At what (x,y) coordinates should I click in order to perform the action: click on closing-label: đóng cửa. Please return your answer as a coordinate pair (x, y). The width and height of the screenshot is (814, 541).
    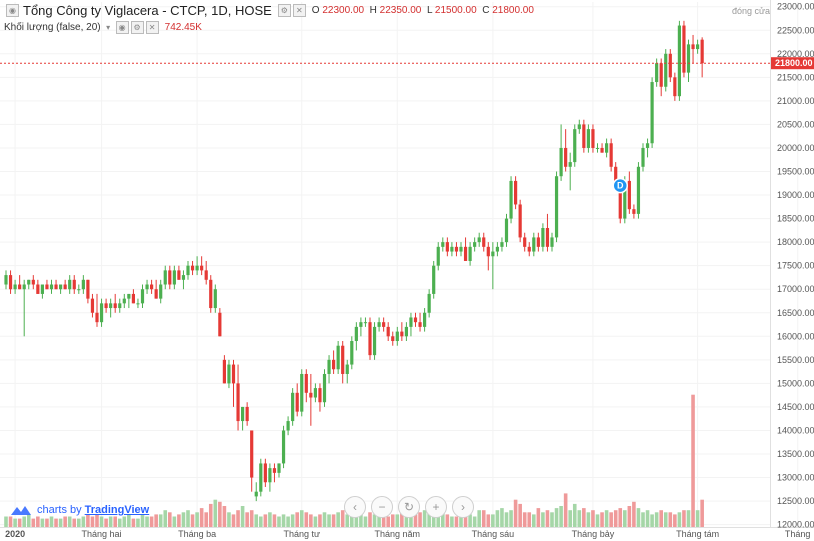
    Looking at the image, I should click on (751, 11).